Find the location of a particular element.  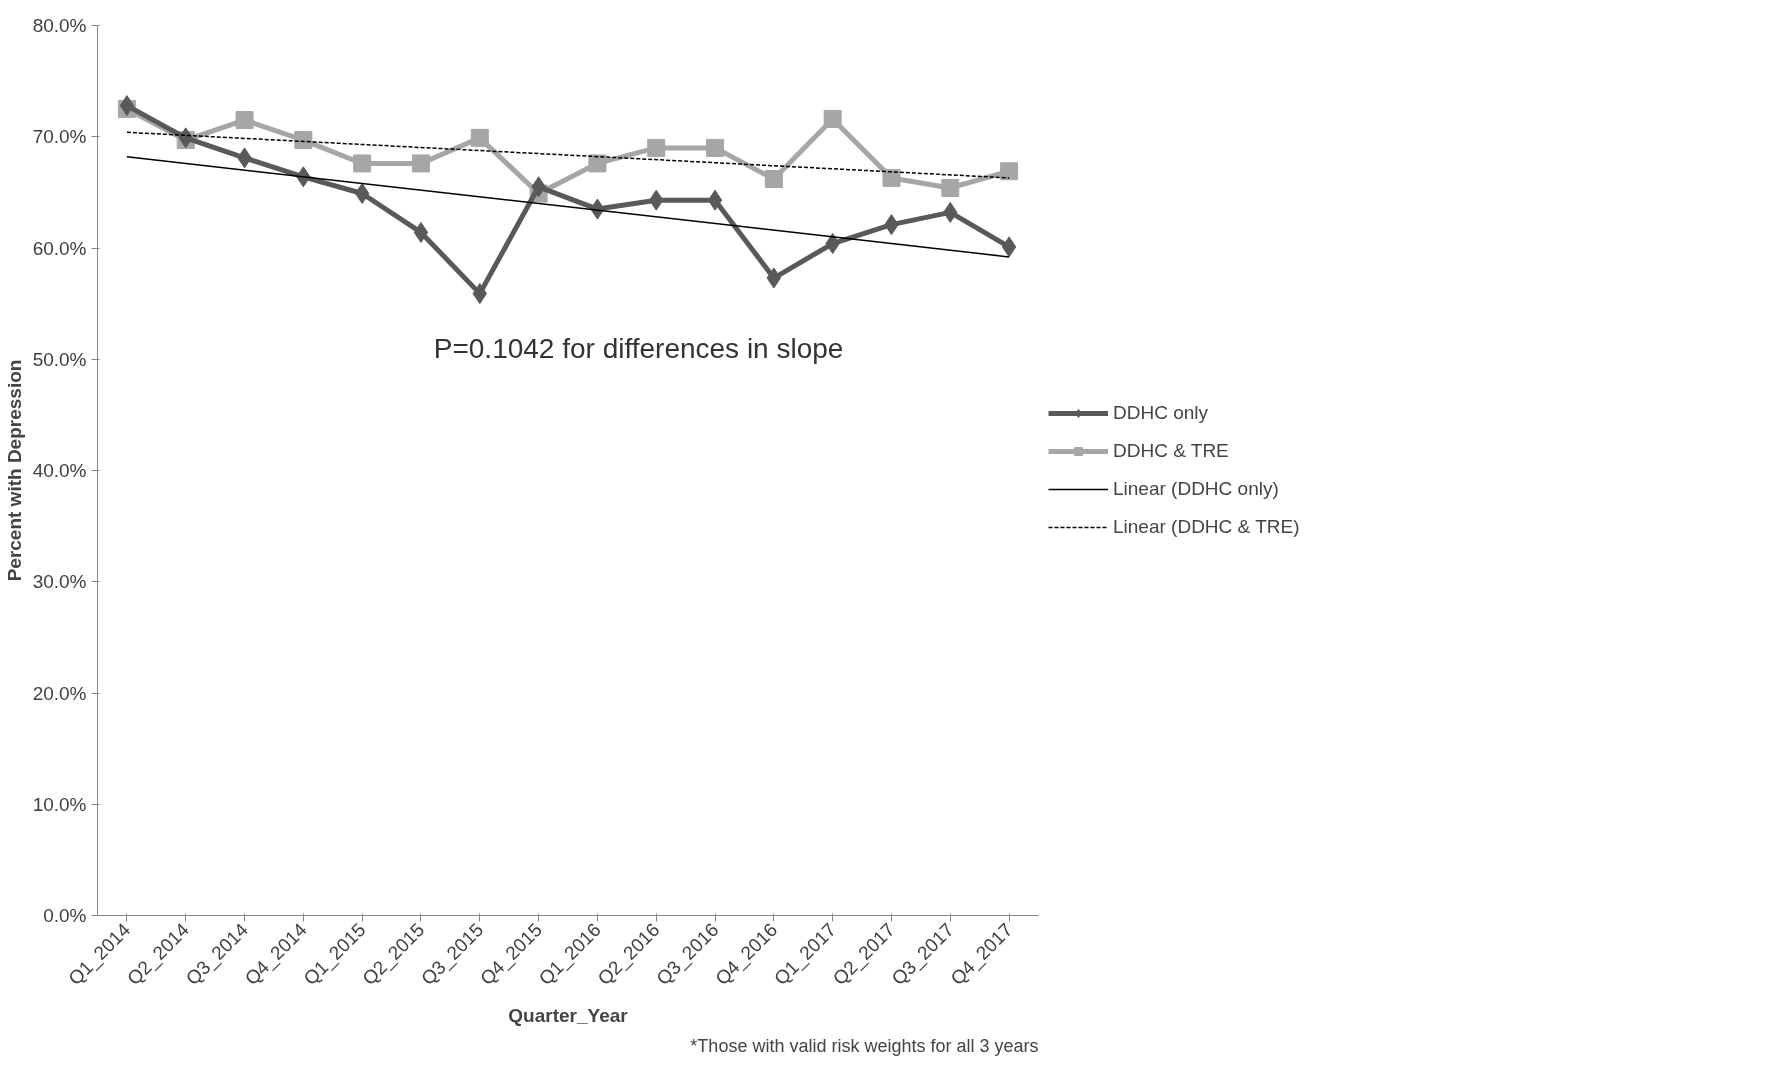

y-tick-label: 30.0% is located at coordinates (59, 582).